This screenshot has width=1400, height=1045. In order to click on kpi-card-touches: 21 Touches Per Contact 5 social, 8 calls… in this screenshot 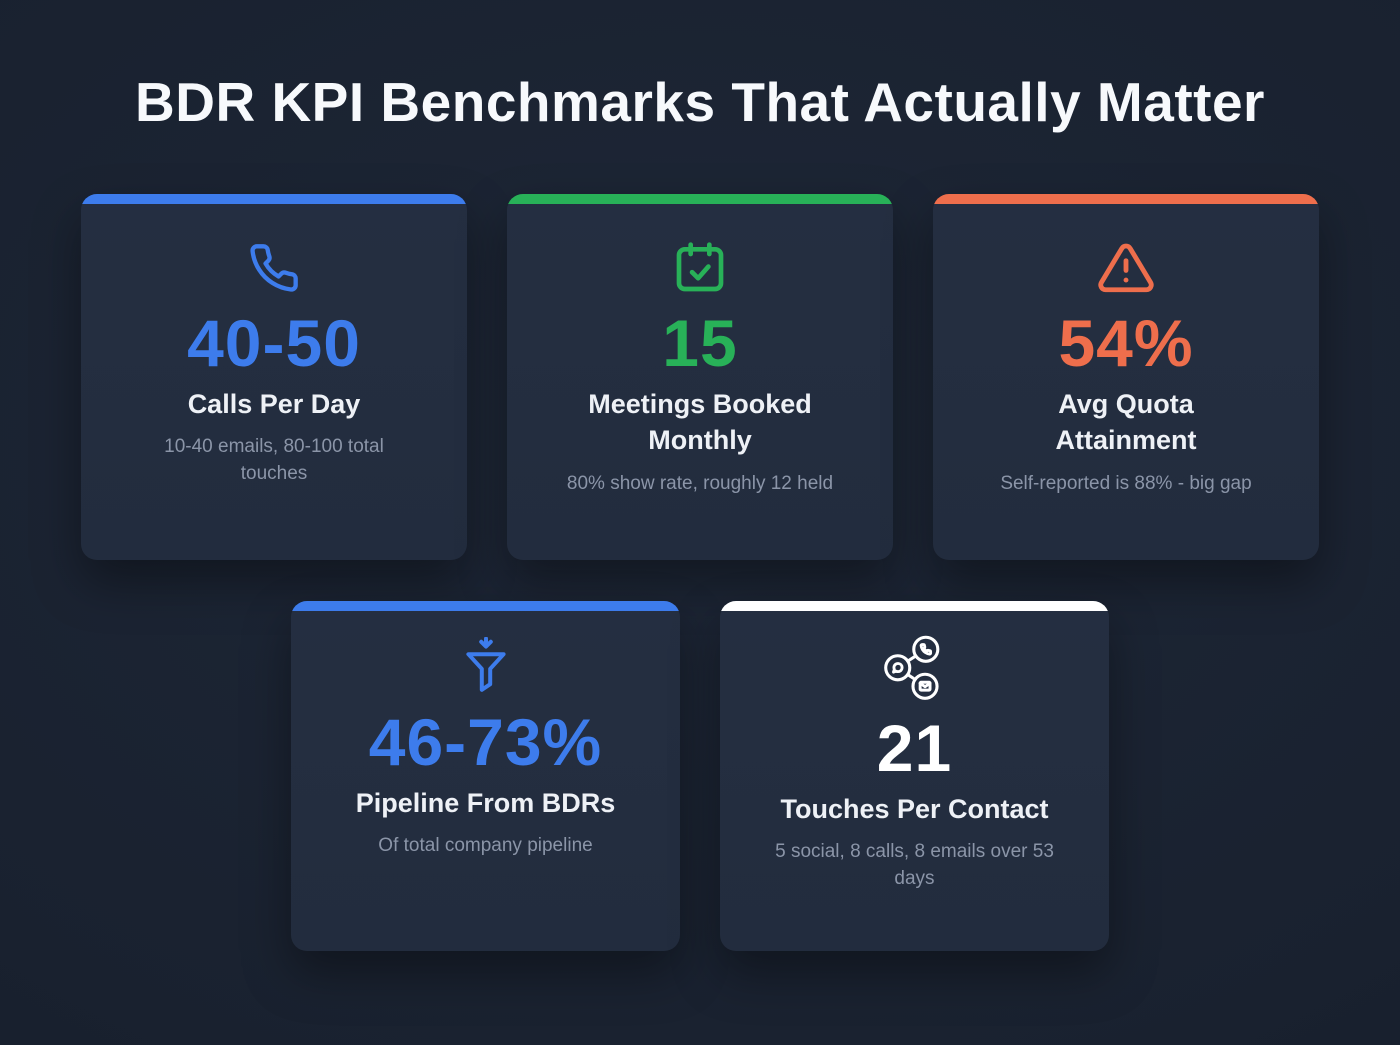, I will do `click(914, 776)`.